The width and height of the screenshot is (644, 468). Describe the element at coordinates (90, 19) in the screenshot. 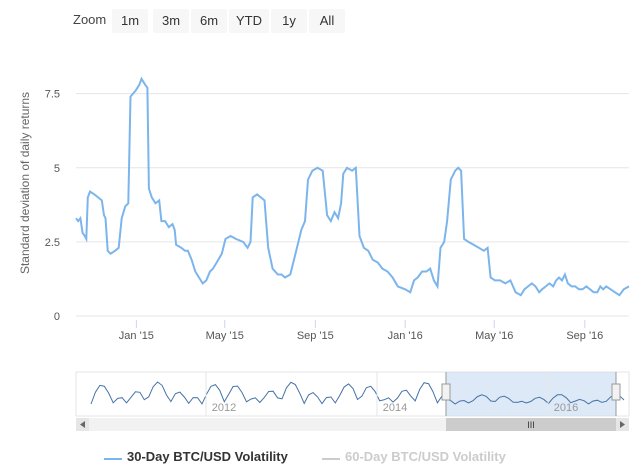

I see `zoom-label: Zoom` at that location.